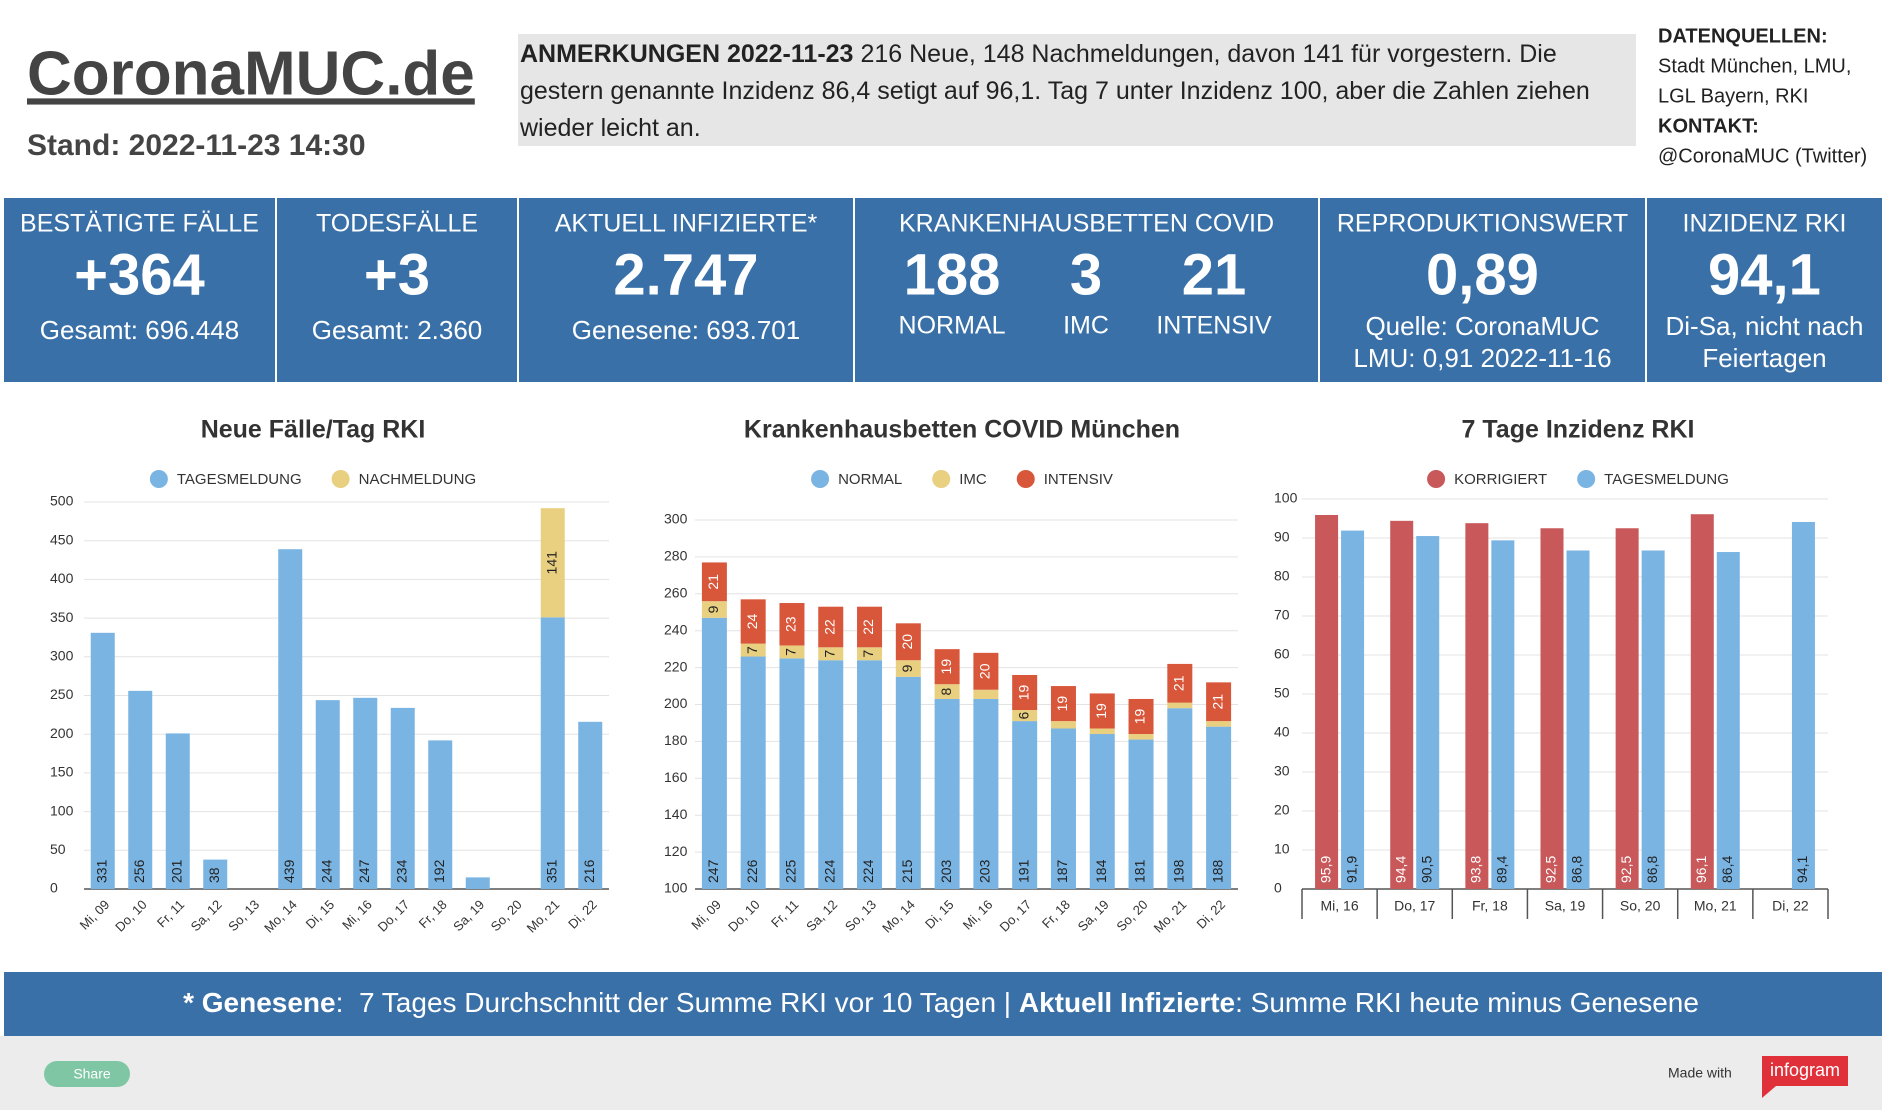  What do you see at coordinates (582, 914) in the screenshot?
I see `x-tick-label: Di, 22` at bounding box center [582, 914].